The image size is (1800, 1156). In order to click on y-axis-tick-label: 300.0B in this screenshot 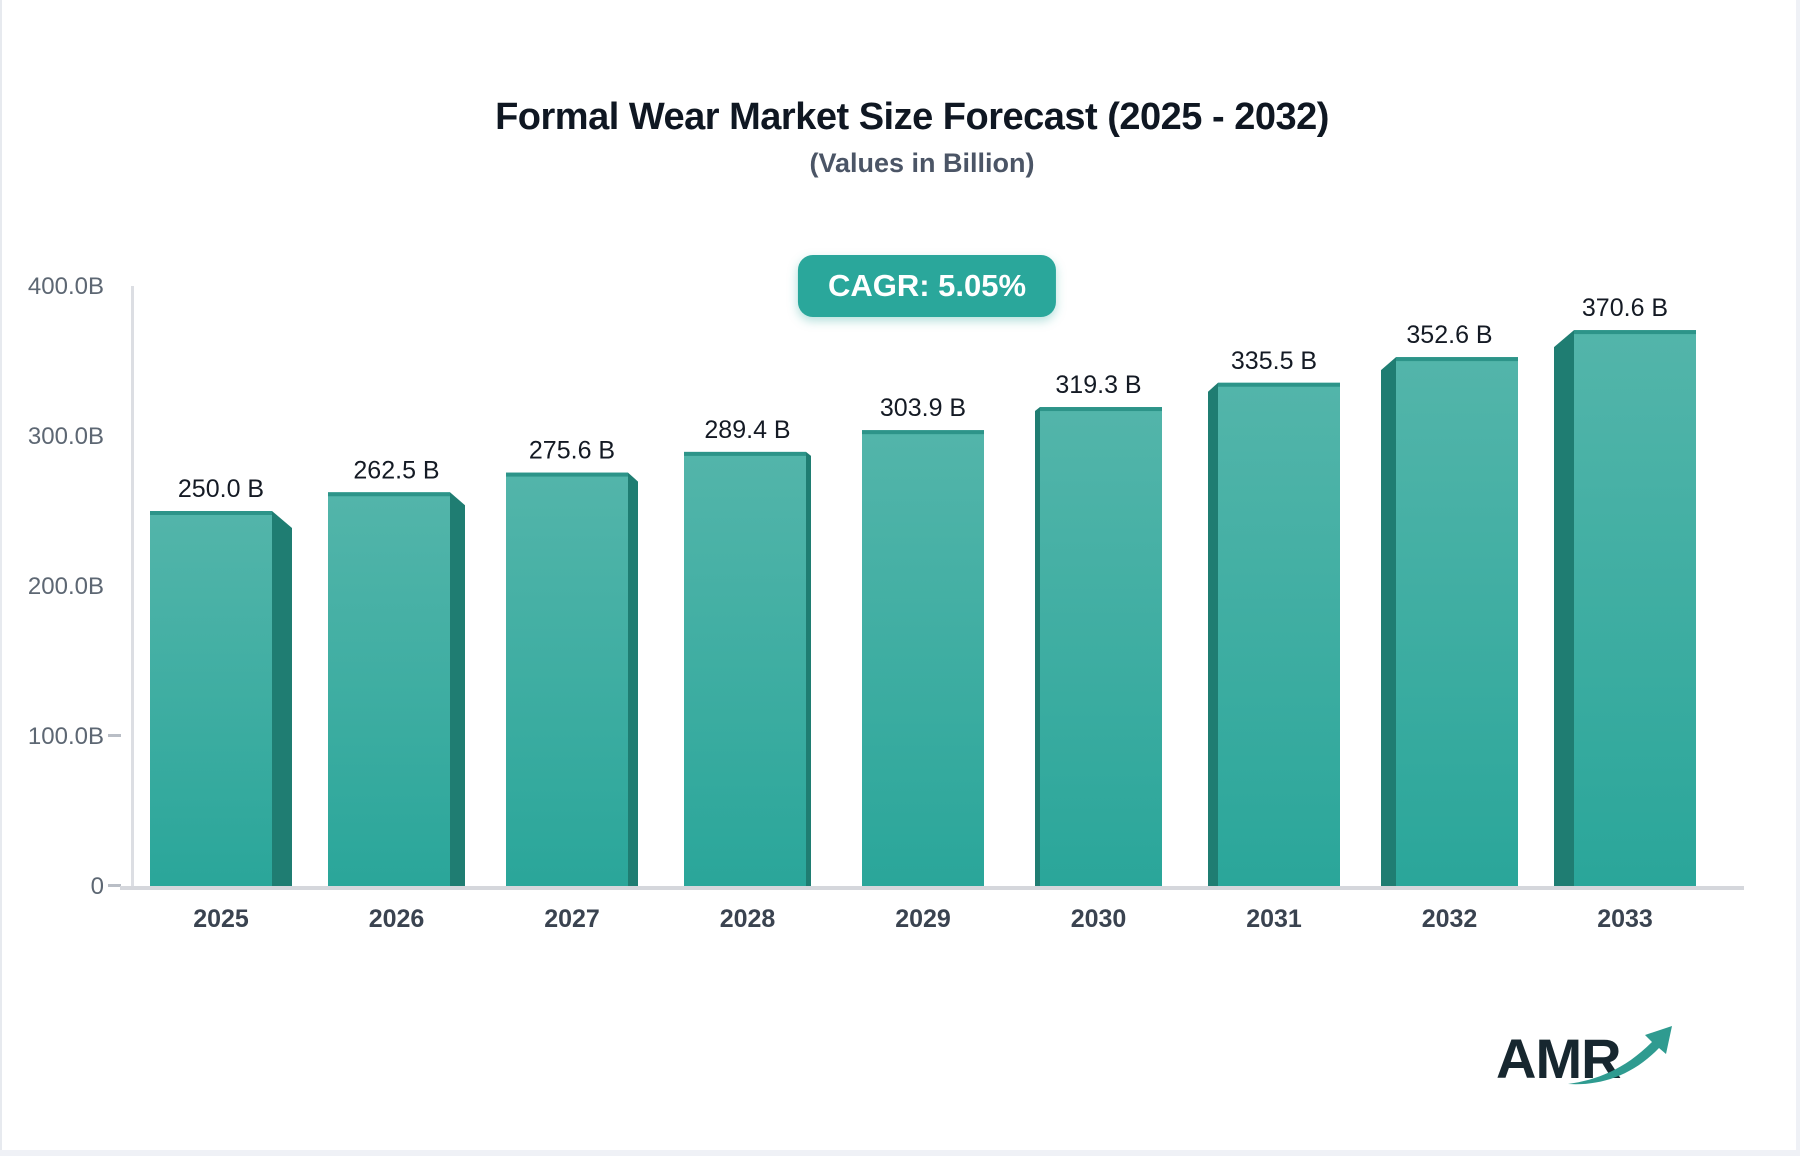, I will do `click(66, 436)`.